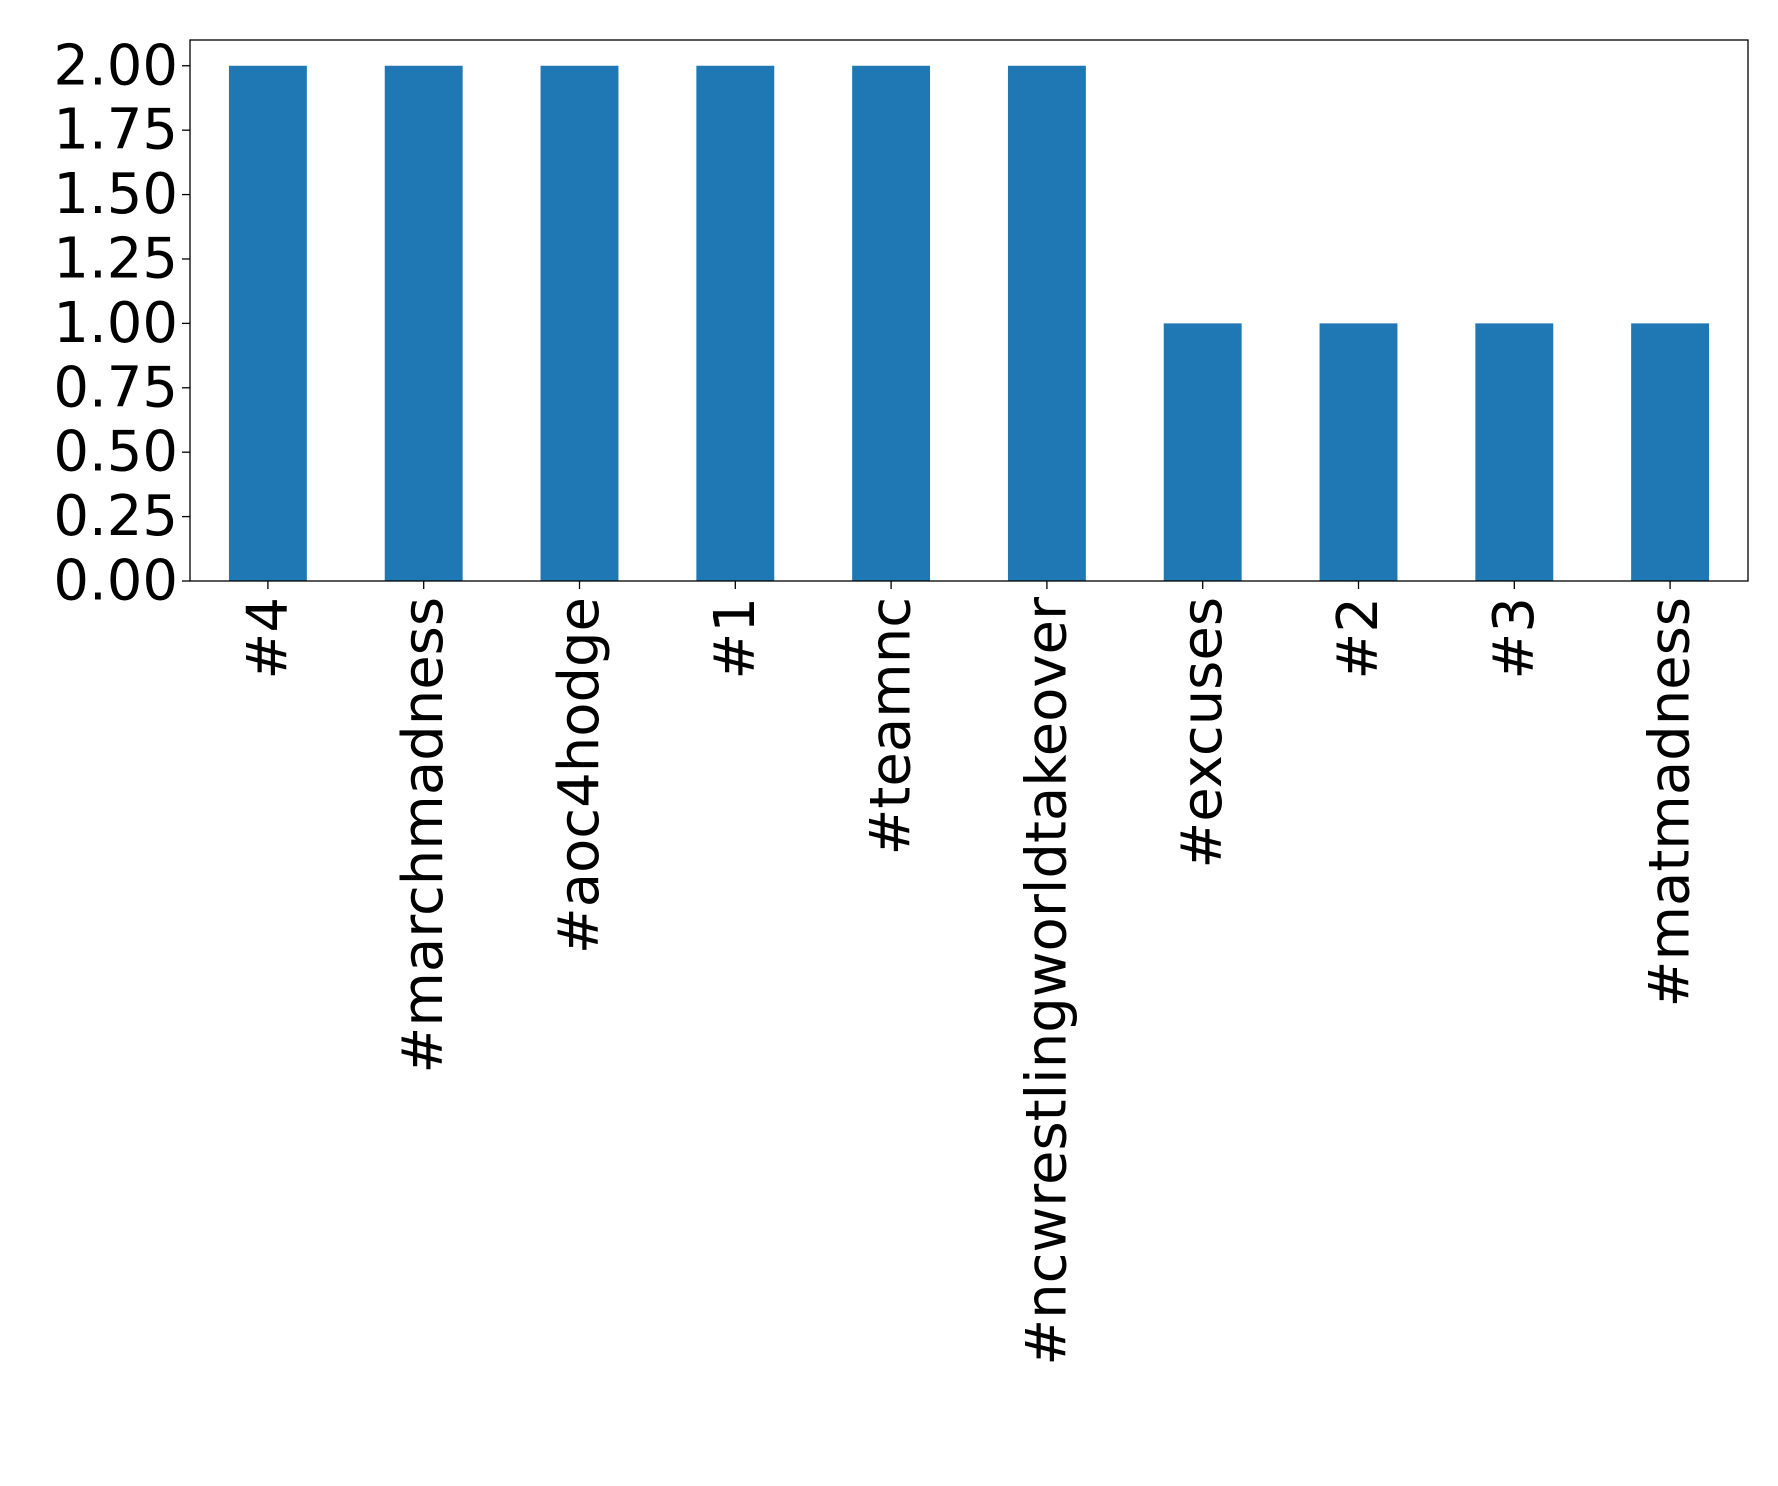 Image resolution: width=1778 pixels, height=1486 pixels. Describe the element at coordinates (115, 452) in the screenshot. I see `y-tick-label-2: 0.50` at that location.